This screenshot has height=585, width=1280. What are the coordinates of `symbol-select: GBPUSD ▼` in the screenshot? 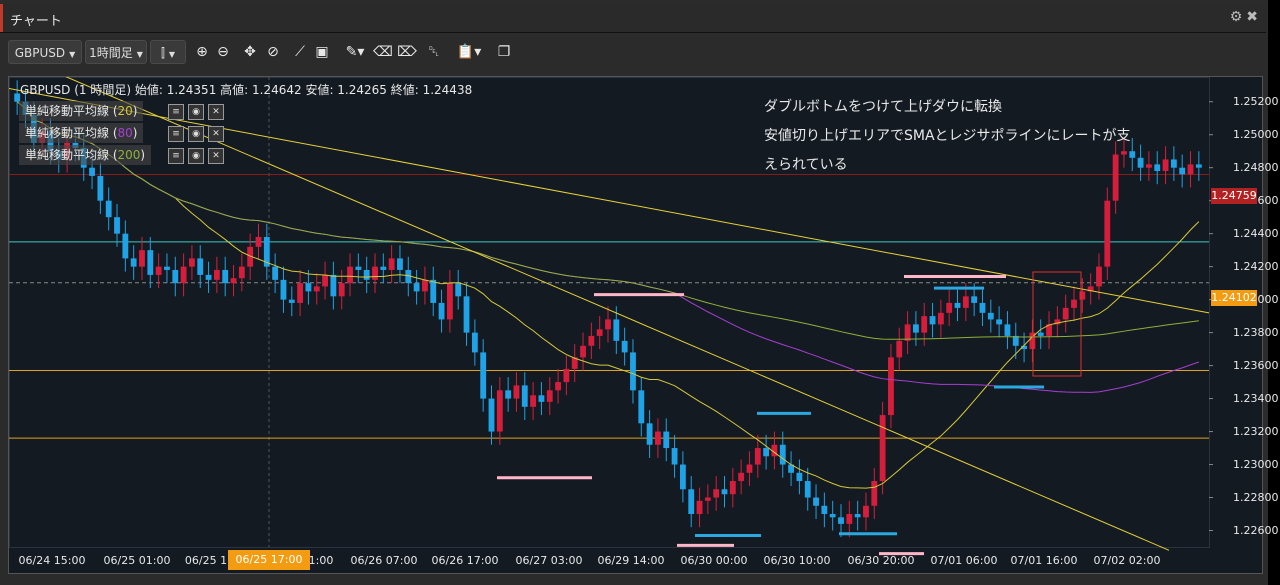 It's located at (45, 52).